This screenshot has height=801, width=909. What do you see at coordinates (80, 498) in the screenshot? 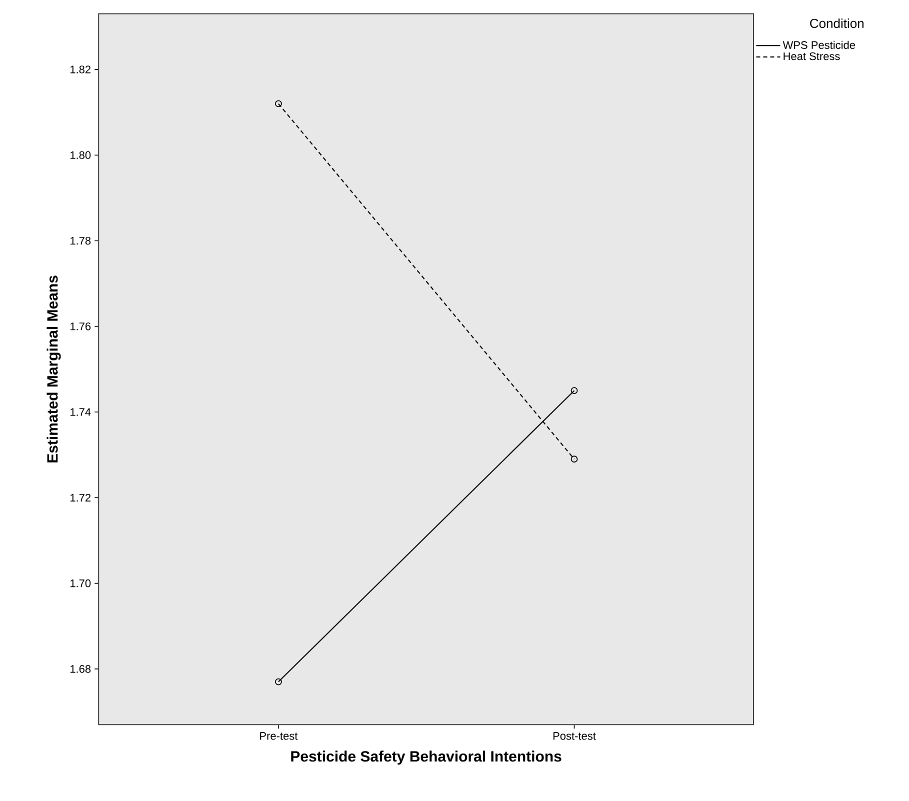
I see `y-tick-label: 1.72` at bounding box center [80, 498].